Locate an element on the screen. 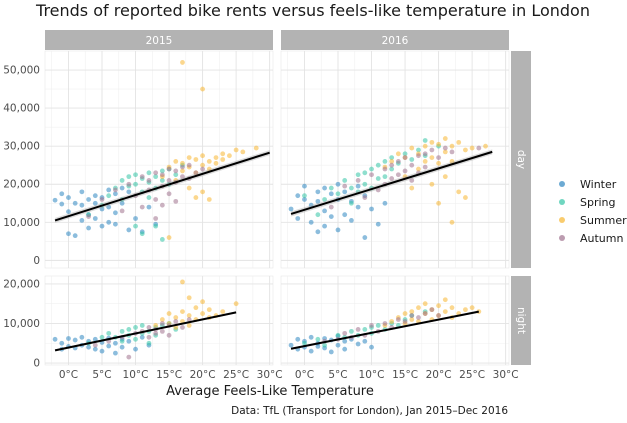 The height and width of the screenshot is (423, 627). panel-2016-night is located at coordinates (395, 320).